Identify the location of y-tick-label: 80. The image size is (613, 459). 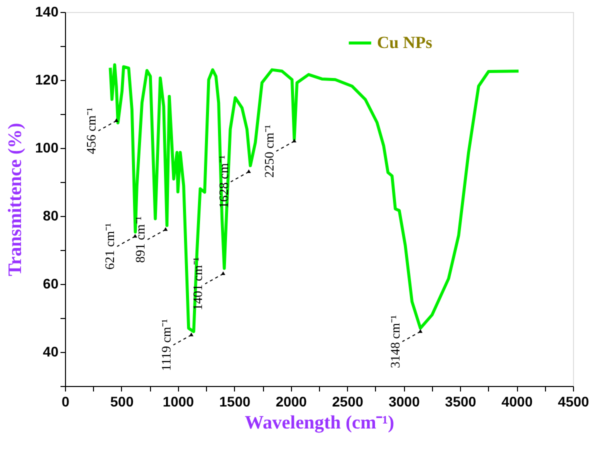
(50, 216).